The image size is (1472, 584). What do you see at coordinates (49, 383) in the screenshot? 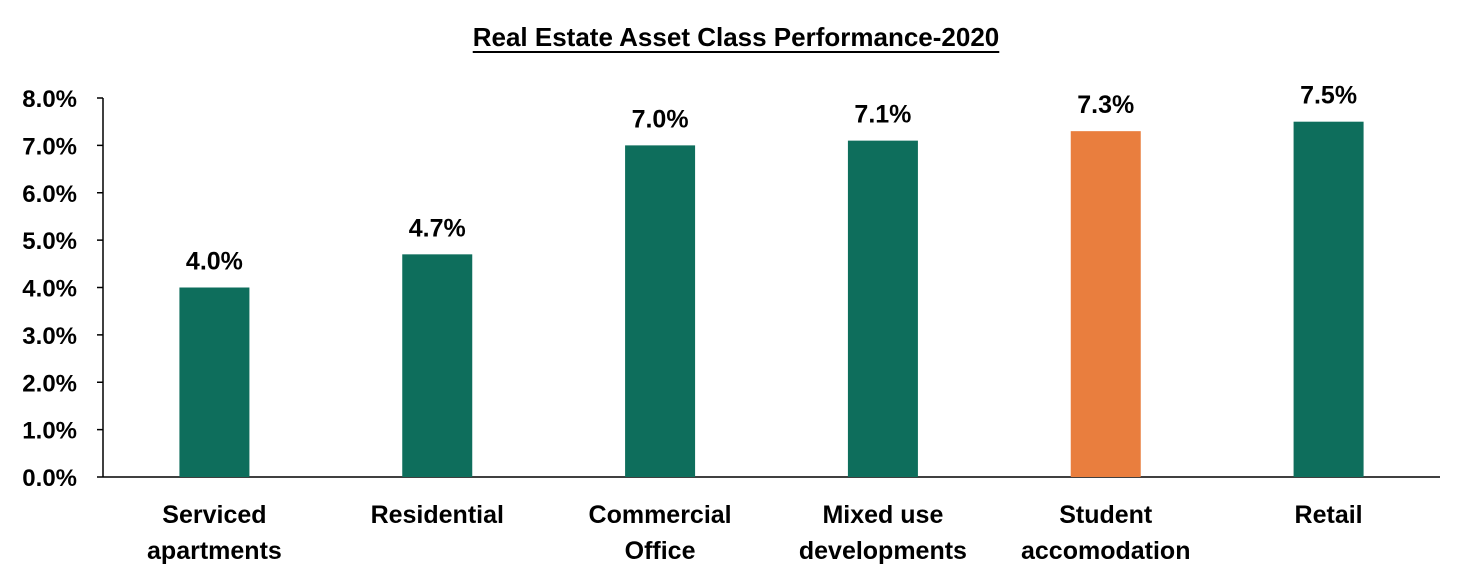
I see `y-tick-label: 2.0%` at bounding box center [49, 383].